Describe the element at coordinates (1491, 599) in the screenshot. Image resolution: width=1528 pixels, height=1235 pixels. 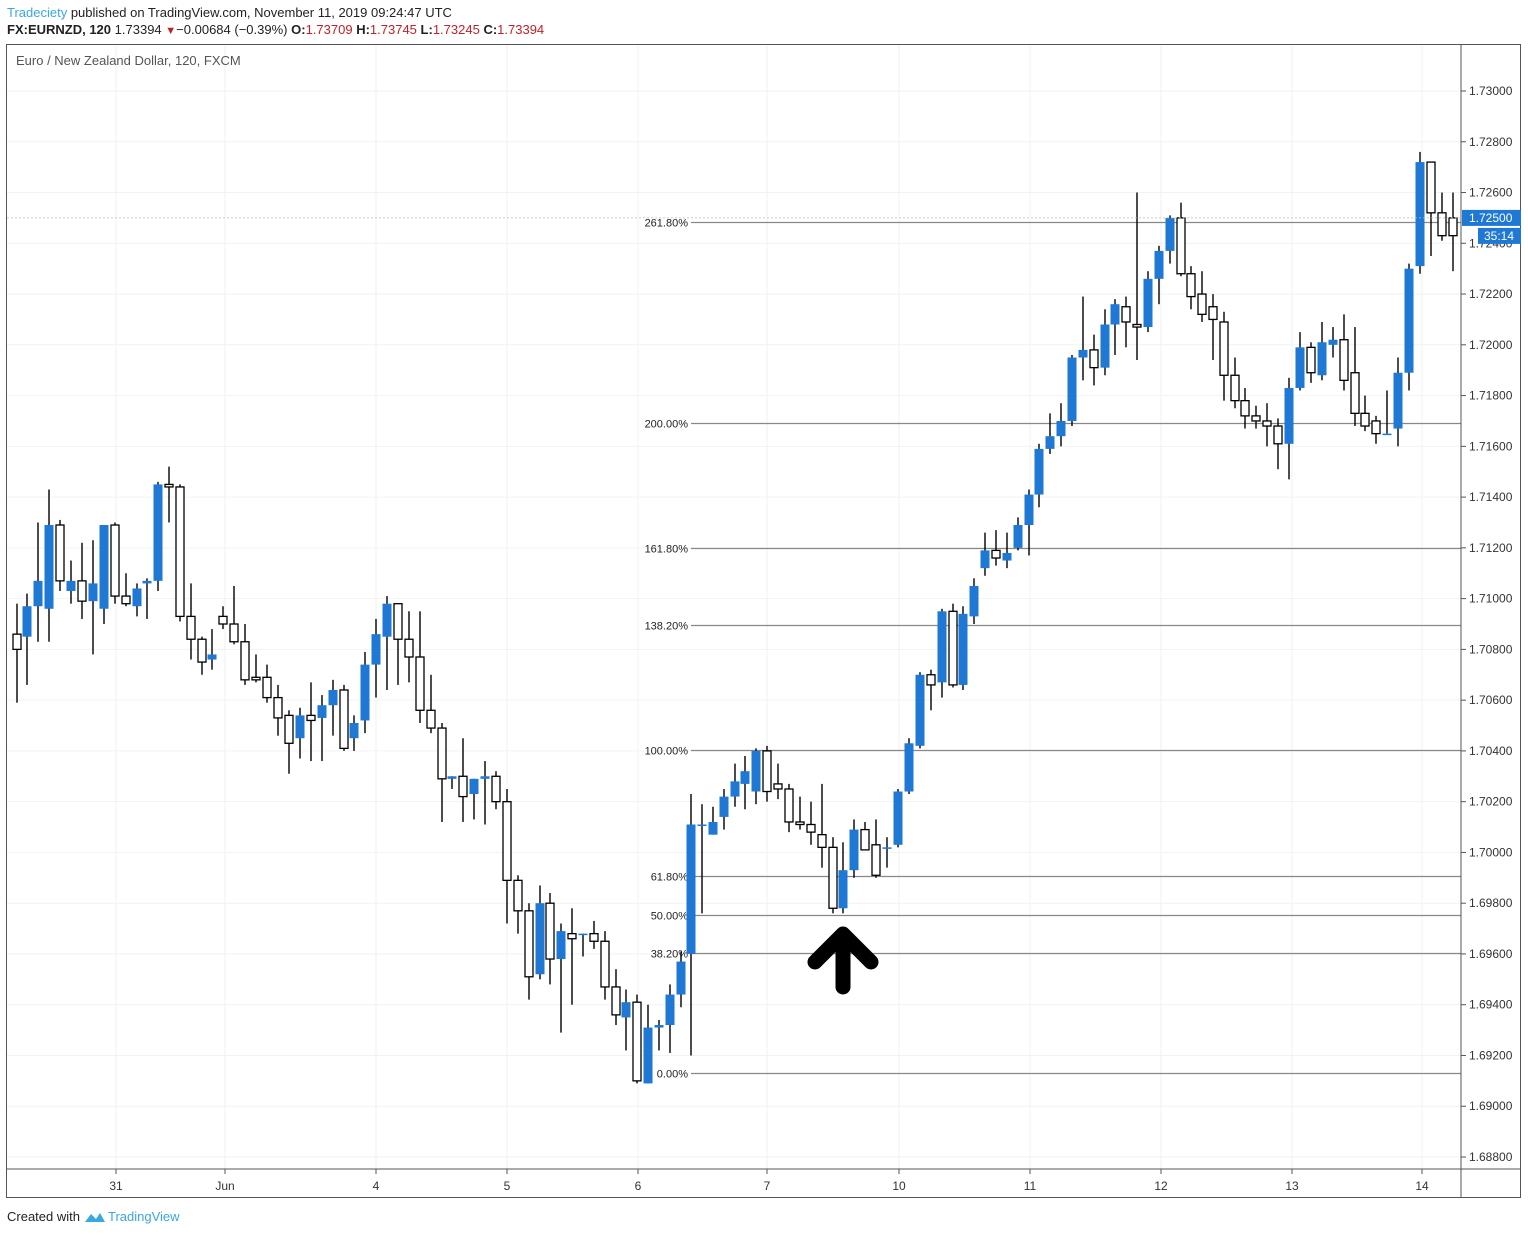
I see `price-tick-label: 1.71000` at that location.